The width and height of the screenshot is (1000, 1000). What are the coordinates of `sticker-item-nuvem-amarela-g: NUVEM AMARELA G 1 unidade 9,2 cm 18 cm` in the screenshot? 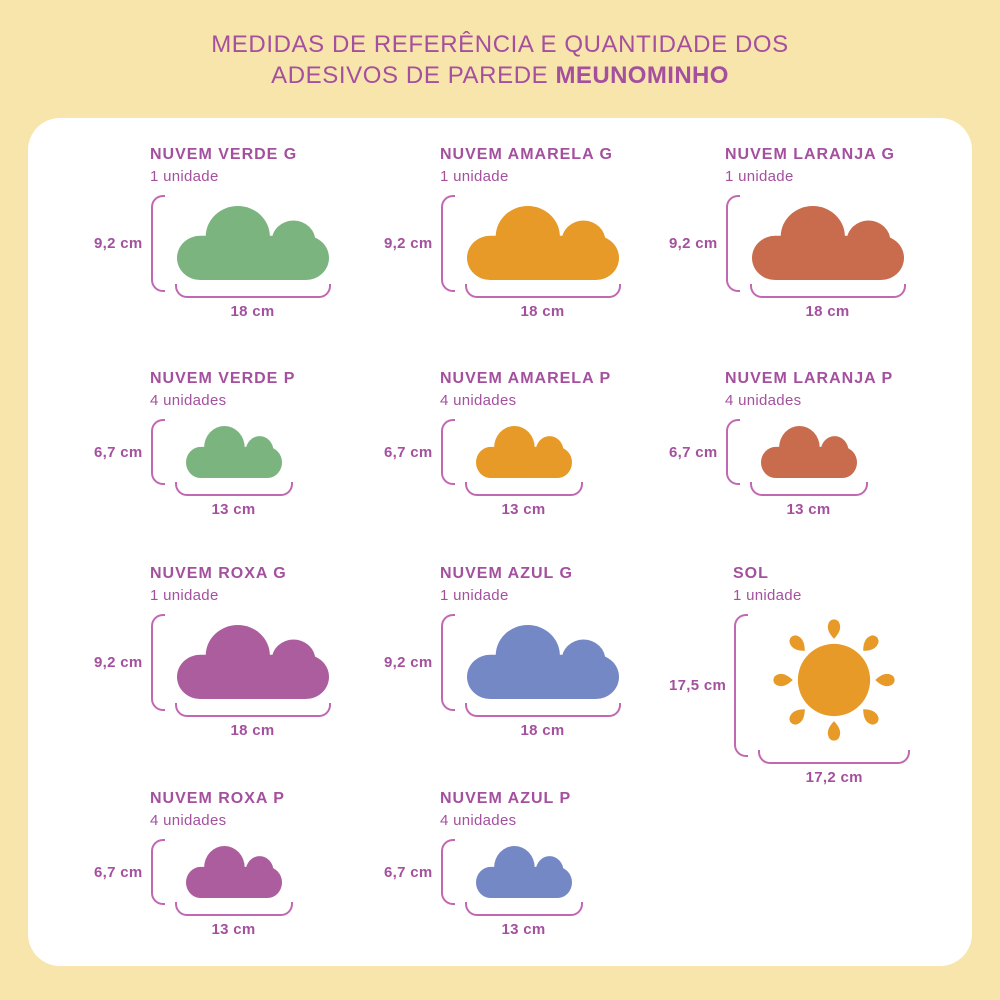 It's located at (502, 233).